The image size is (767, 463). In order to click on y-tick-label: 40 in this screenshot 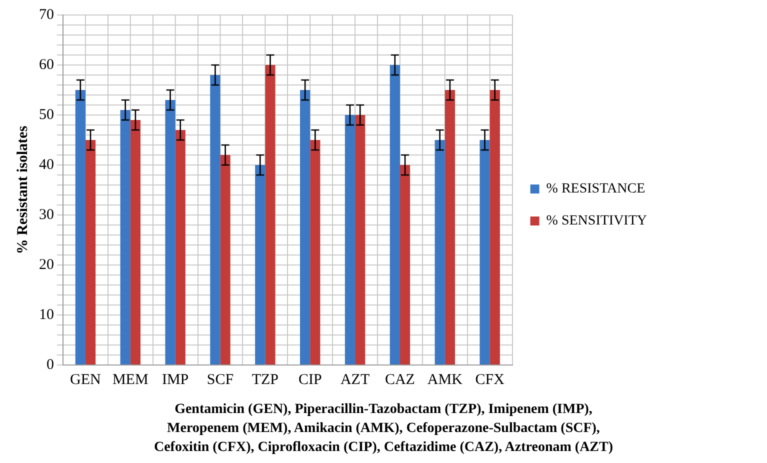, I will do `click(46, 164)`.